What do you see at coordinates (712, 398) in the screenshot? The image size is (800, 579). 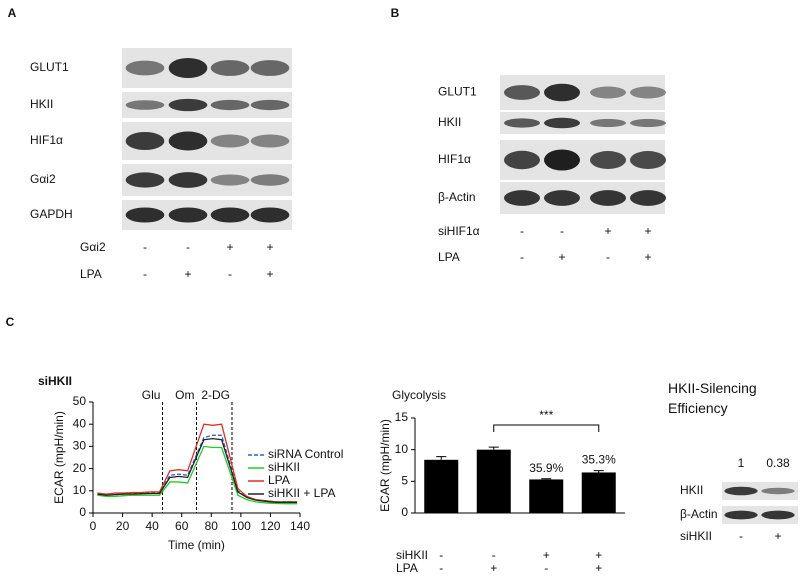 I see `blot-title: HKII-Silencing Efficiency` at bounding box center [712, 398].